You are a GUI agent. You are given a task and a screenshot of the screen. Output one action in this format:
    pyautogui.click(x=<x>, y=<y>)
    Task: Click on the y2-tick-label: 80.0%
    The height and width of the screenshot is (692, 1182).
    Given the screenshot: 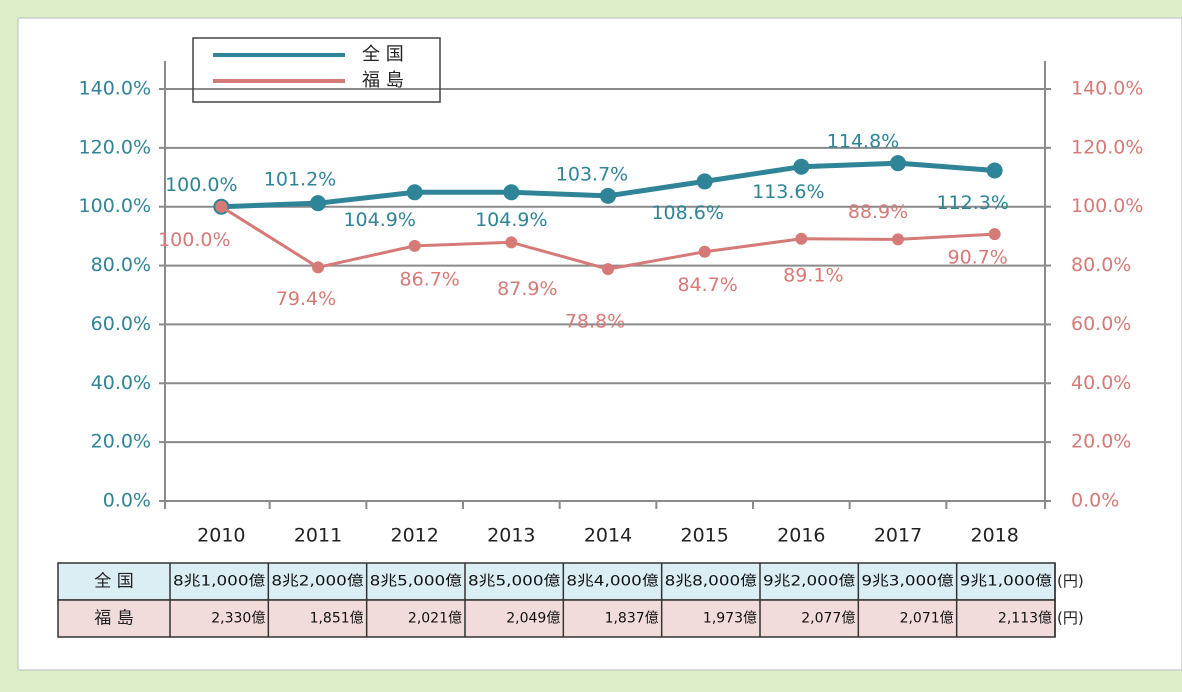 What is the action you would take?
    pyautogui.click(x=1101, y=265)
    